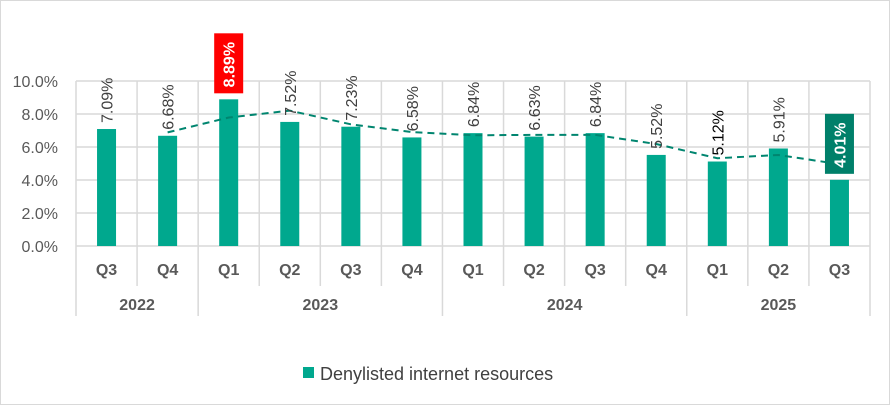 This screenshot has width=890, height=411. I want to click on year-label: 2023, so click(321, 305).